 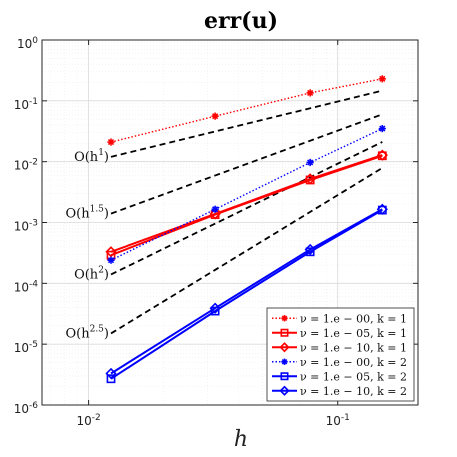 I want to click on x-tick-label: 10⁻², so click(x=88, y=420).